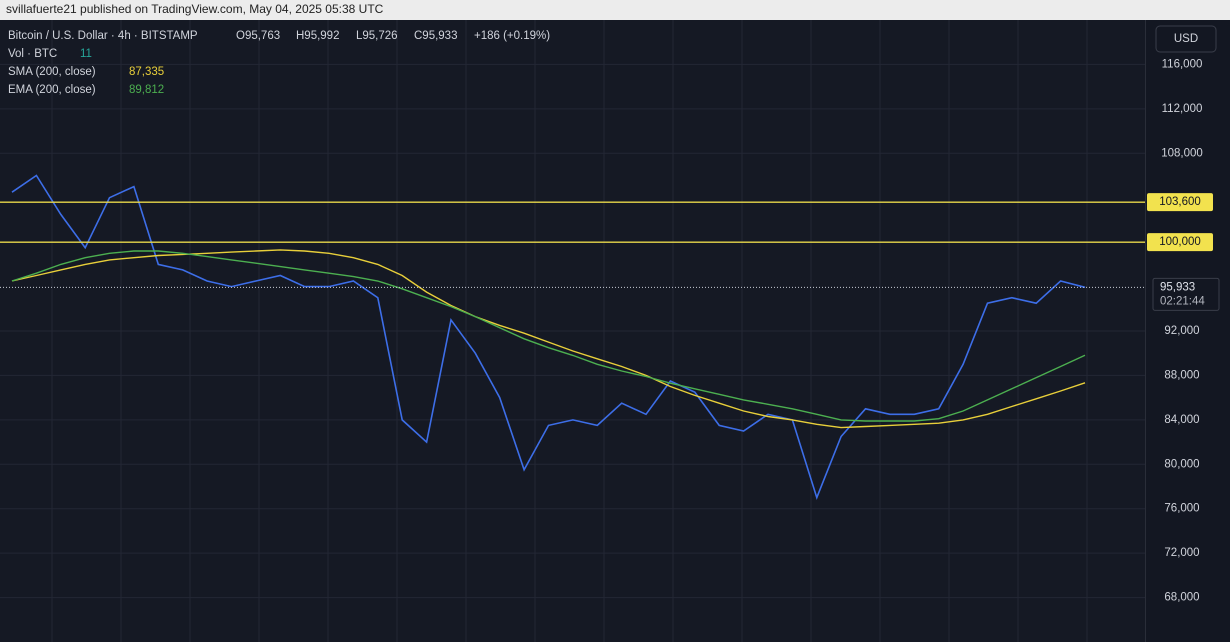 The image size is (1230, 642). What do you see at coordinates (1181, 598) in the screenshot?
I see `y-tick-label: 68,000` at bounding box center [1181, 598].